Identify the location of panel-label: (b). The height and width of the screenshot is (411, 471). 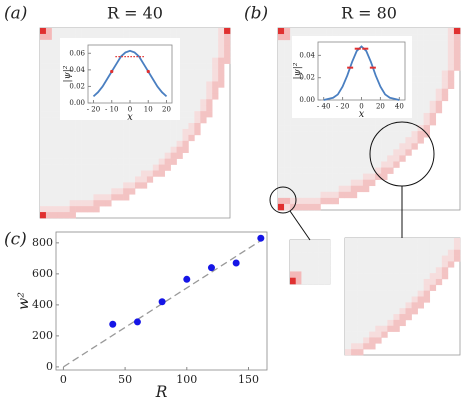
(256, 14).